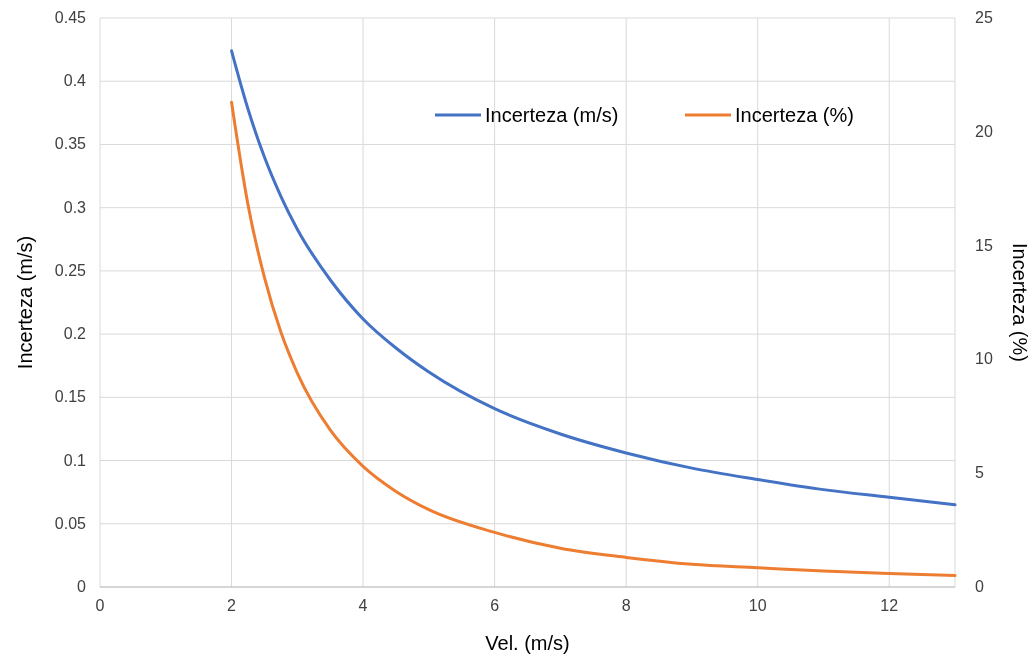  What do you see at coordinates (75, 460) in the screenshot?
I see `y-tick-label: 0.1` at bounding box center [75, 460].